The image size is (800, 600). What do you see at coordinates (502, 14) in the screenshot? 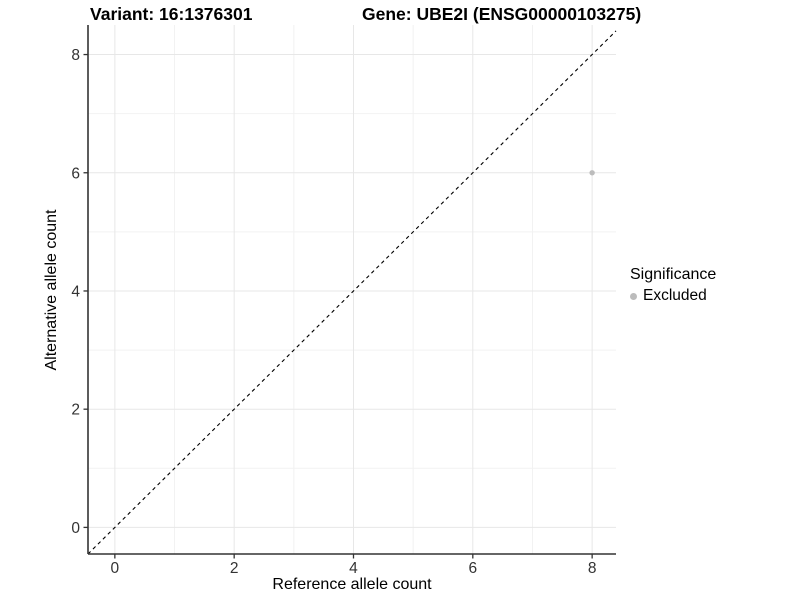
I see `plot-title-gene: Gene: UBE2I (ENSG00000103275)` at bounding box center [502, 14].